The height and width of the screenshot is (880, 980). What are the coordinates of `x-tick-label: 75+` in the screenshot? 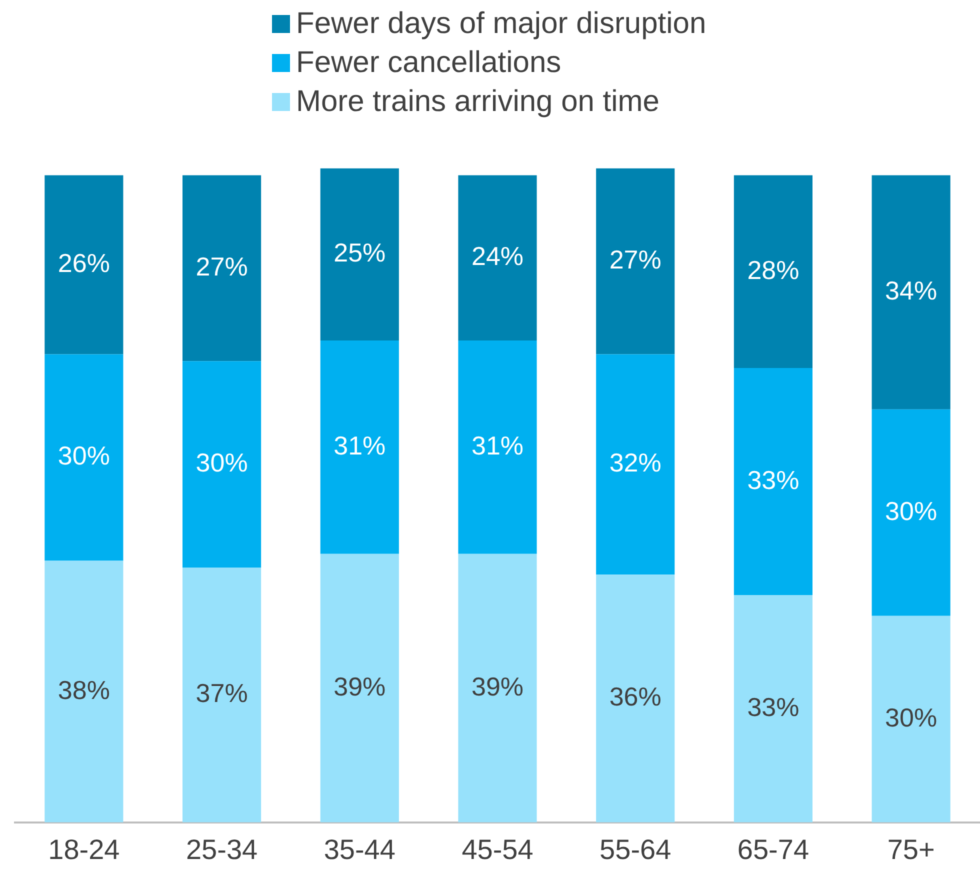 It's located at (911, 849).